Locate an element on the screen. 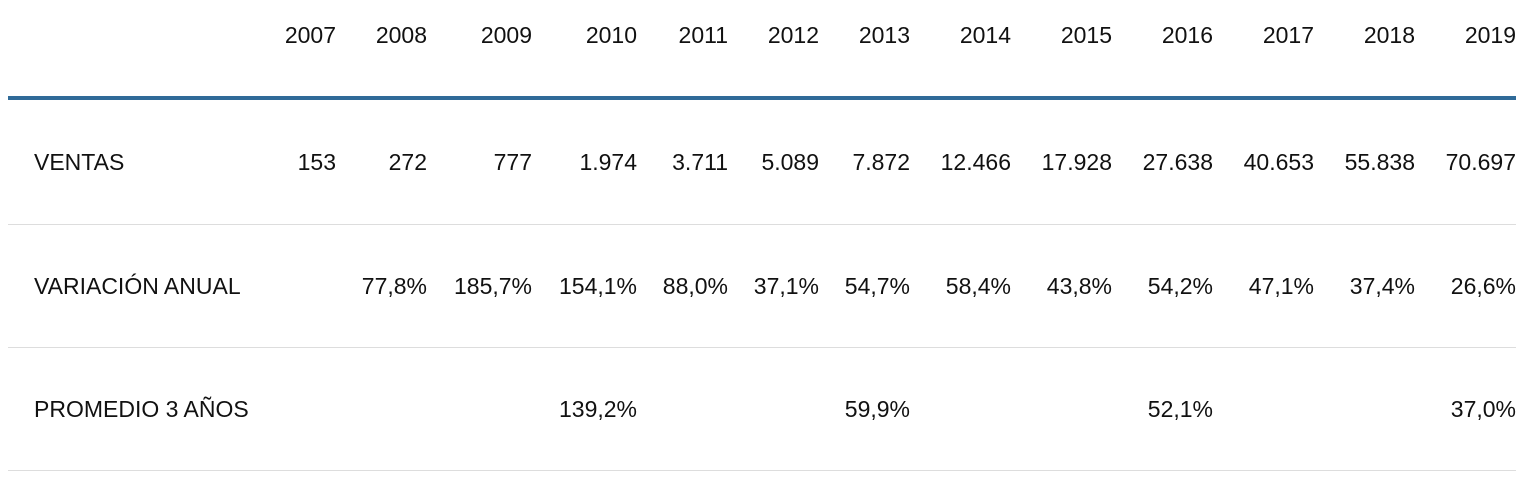  table-cell: 40.653 is located at coordinates (1263, 161).